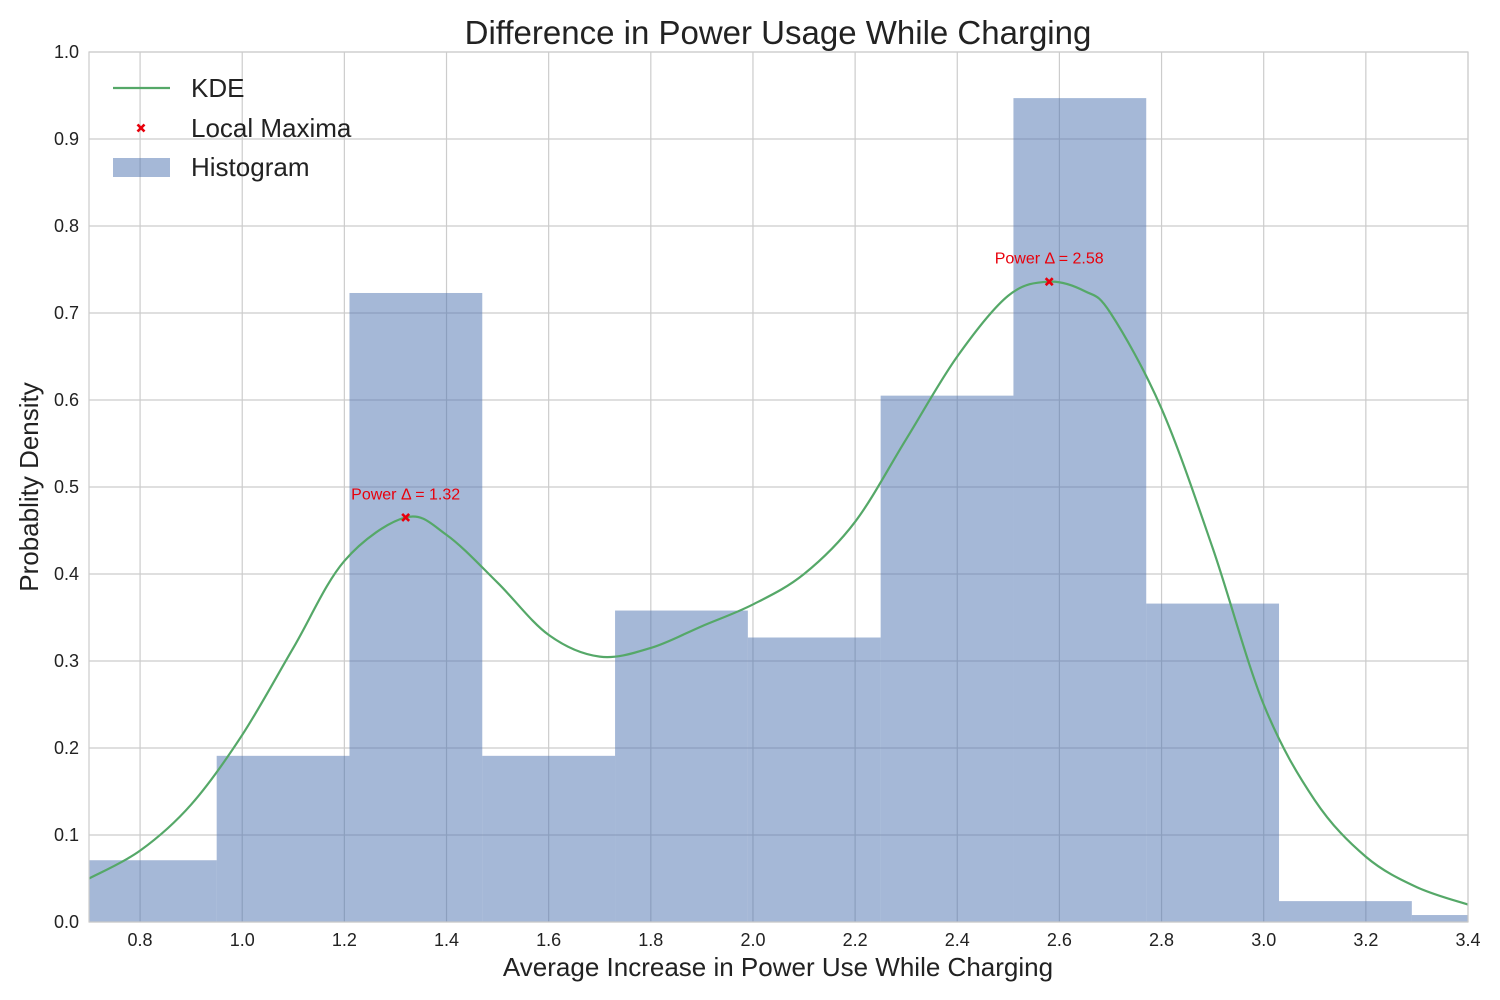 This screenshot has width=1500, height=1000. I want to click on x-tick-label: 1.6, so click(548, 940).